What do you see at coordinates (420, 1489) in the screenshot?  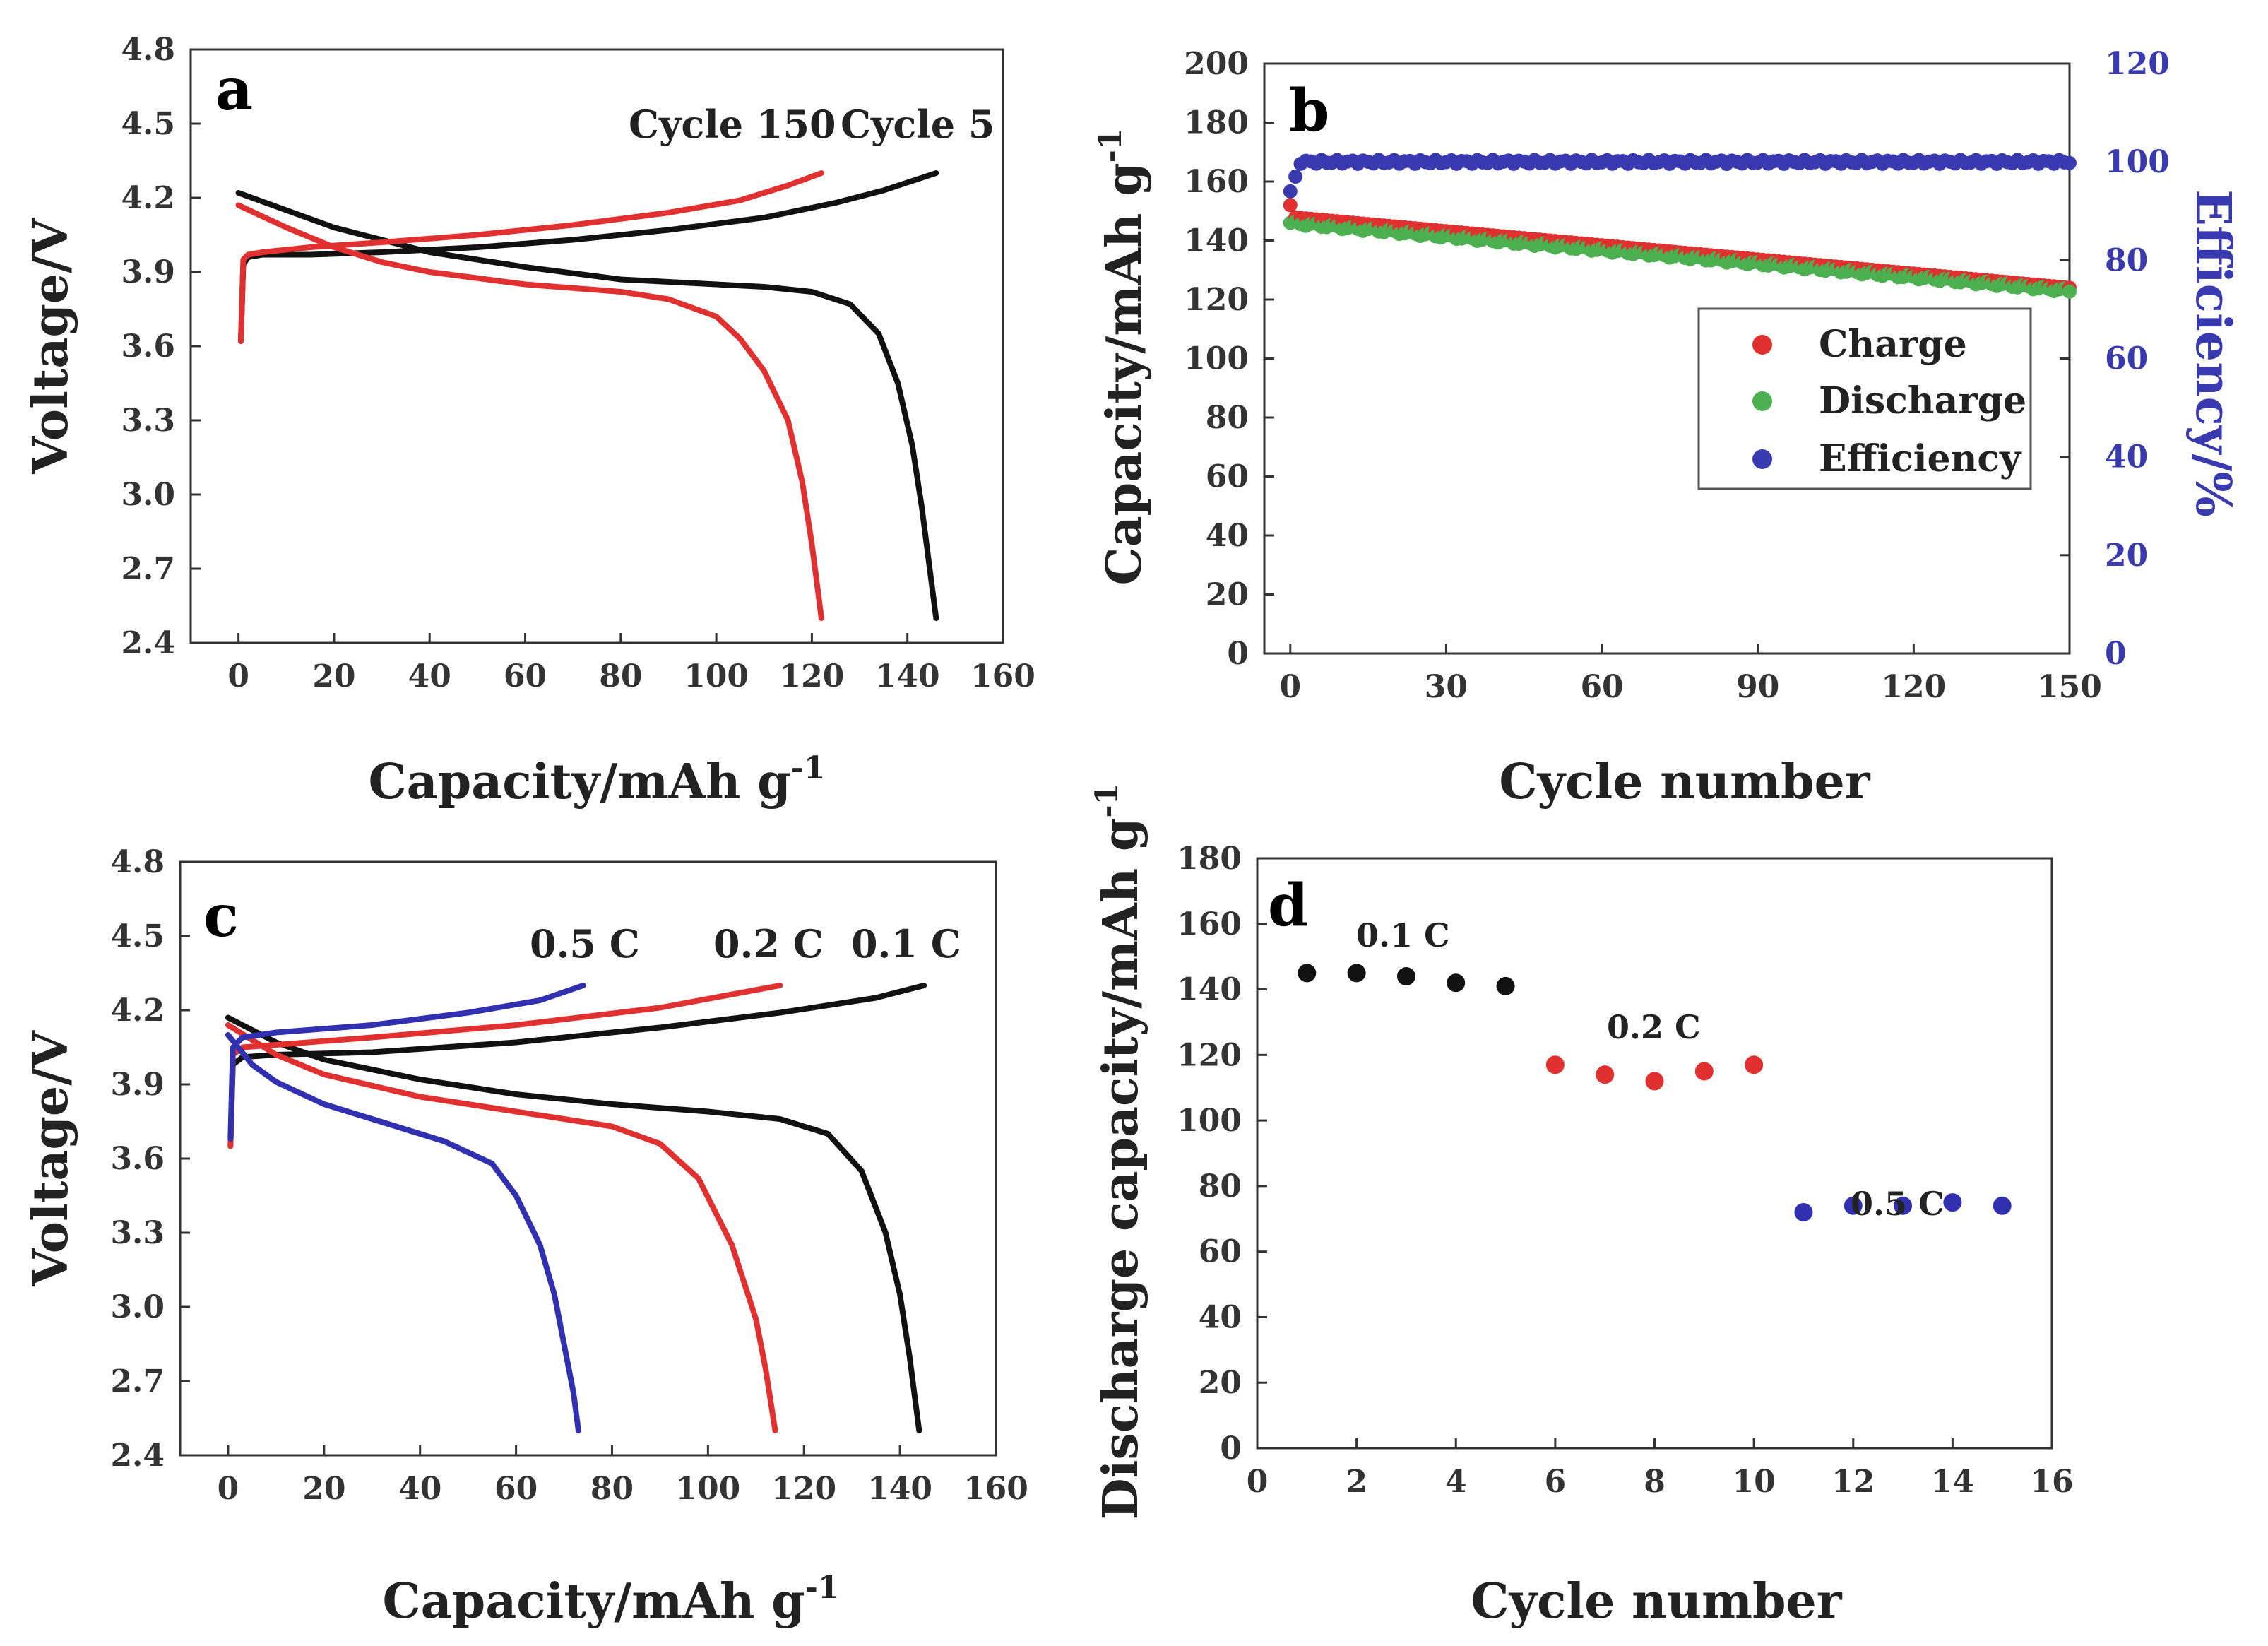 I see `panel-c-xtick-label: 40` at bounding box center [420, 1489].